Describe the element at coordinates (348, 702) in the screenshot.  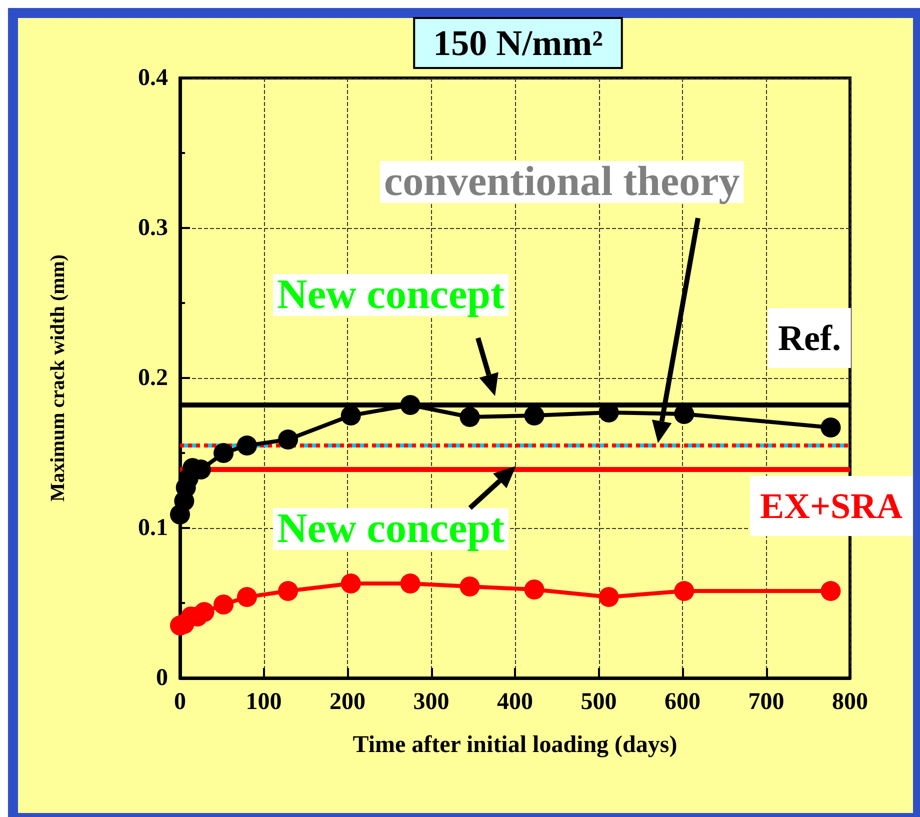
I see `x-tick-label: 200` at that location.